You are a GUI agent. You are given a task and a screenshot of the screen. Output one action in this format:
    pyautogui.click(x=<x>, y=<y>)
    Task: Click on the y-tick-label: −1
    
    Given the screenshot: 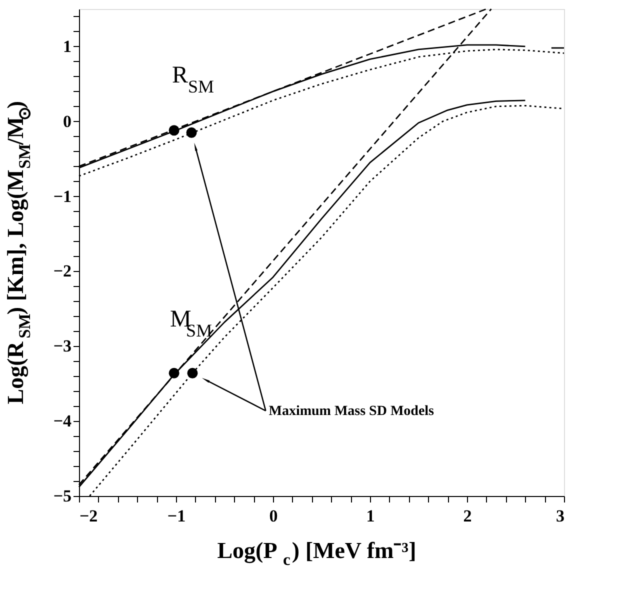 What is the action you would take?
    pyautogui.click(x=62, y=196)
    